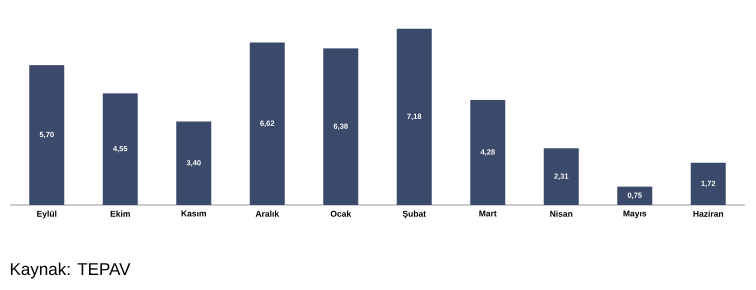 The image size is (756, 290). What do you see at coordinates (561, 213) in the screenshot?
I see `x-tick-label: Nisan` at bounding box center [561, 213].